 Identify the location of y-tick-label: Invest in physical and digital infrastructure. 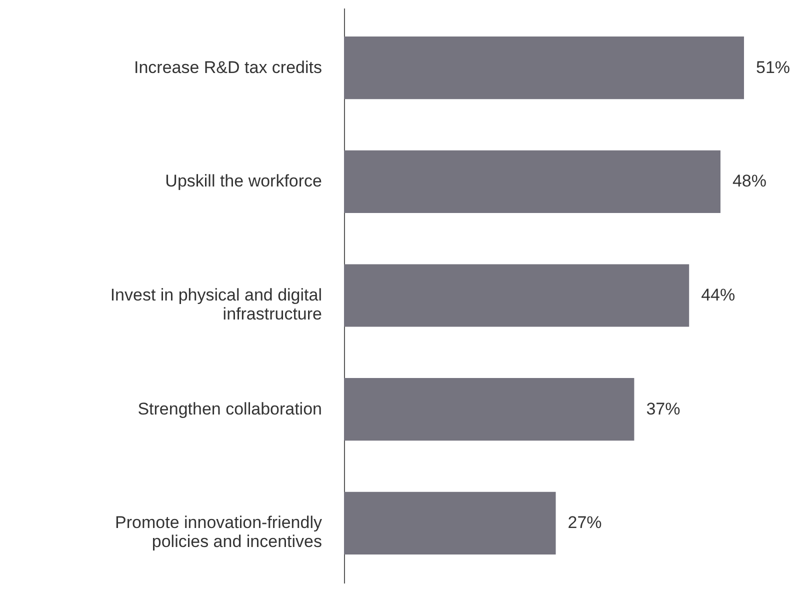
(216, 305).